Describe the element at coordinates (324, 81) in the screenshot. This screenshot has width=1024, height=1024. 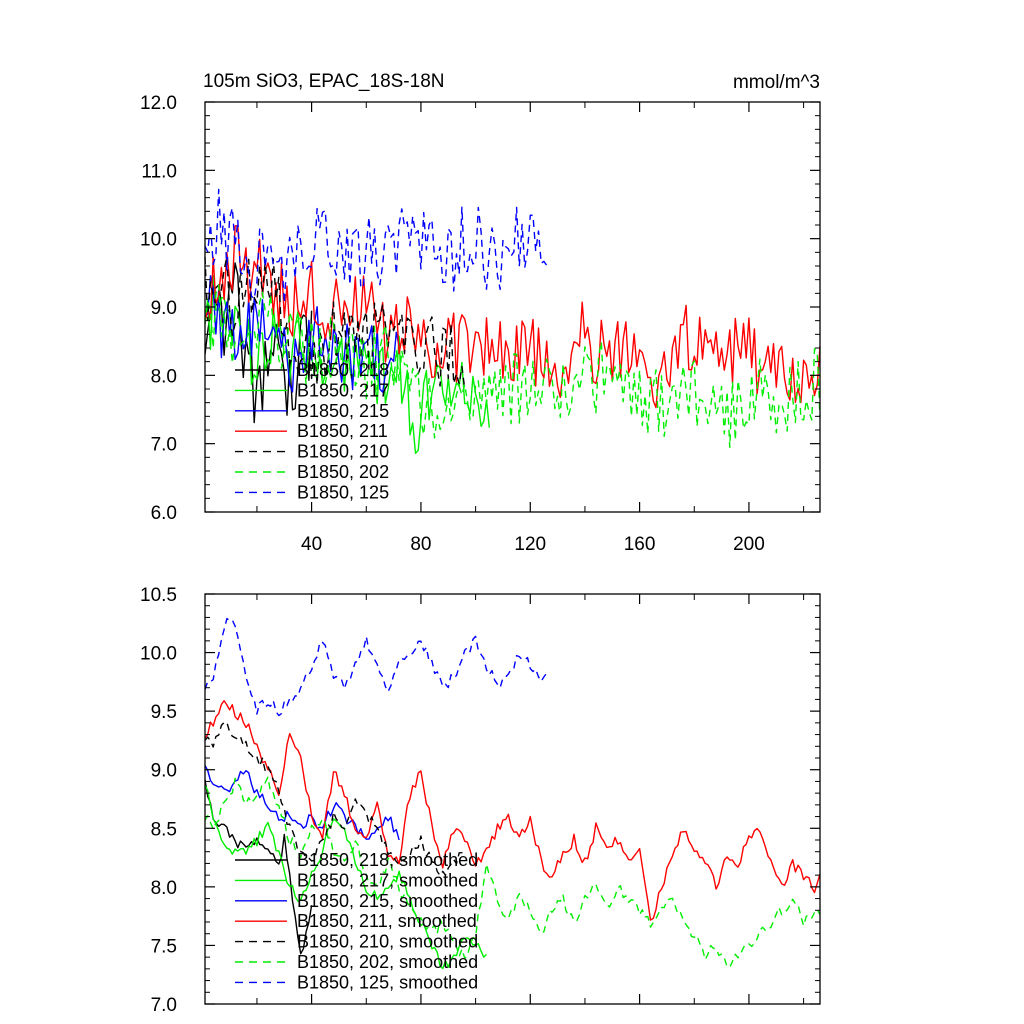
I see `chart-title: 105m SiO3, EPAC_18S-18N` at that location.